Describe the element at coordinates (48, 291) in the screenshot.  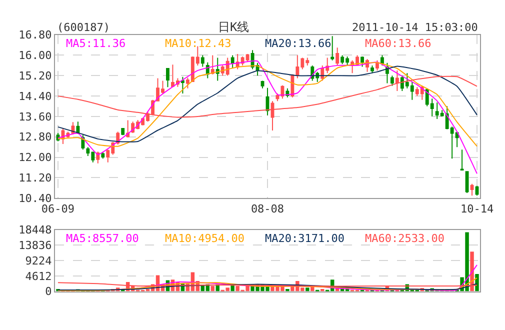
I see `y-tick-label: 0` at that location.